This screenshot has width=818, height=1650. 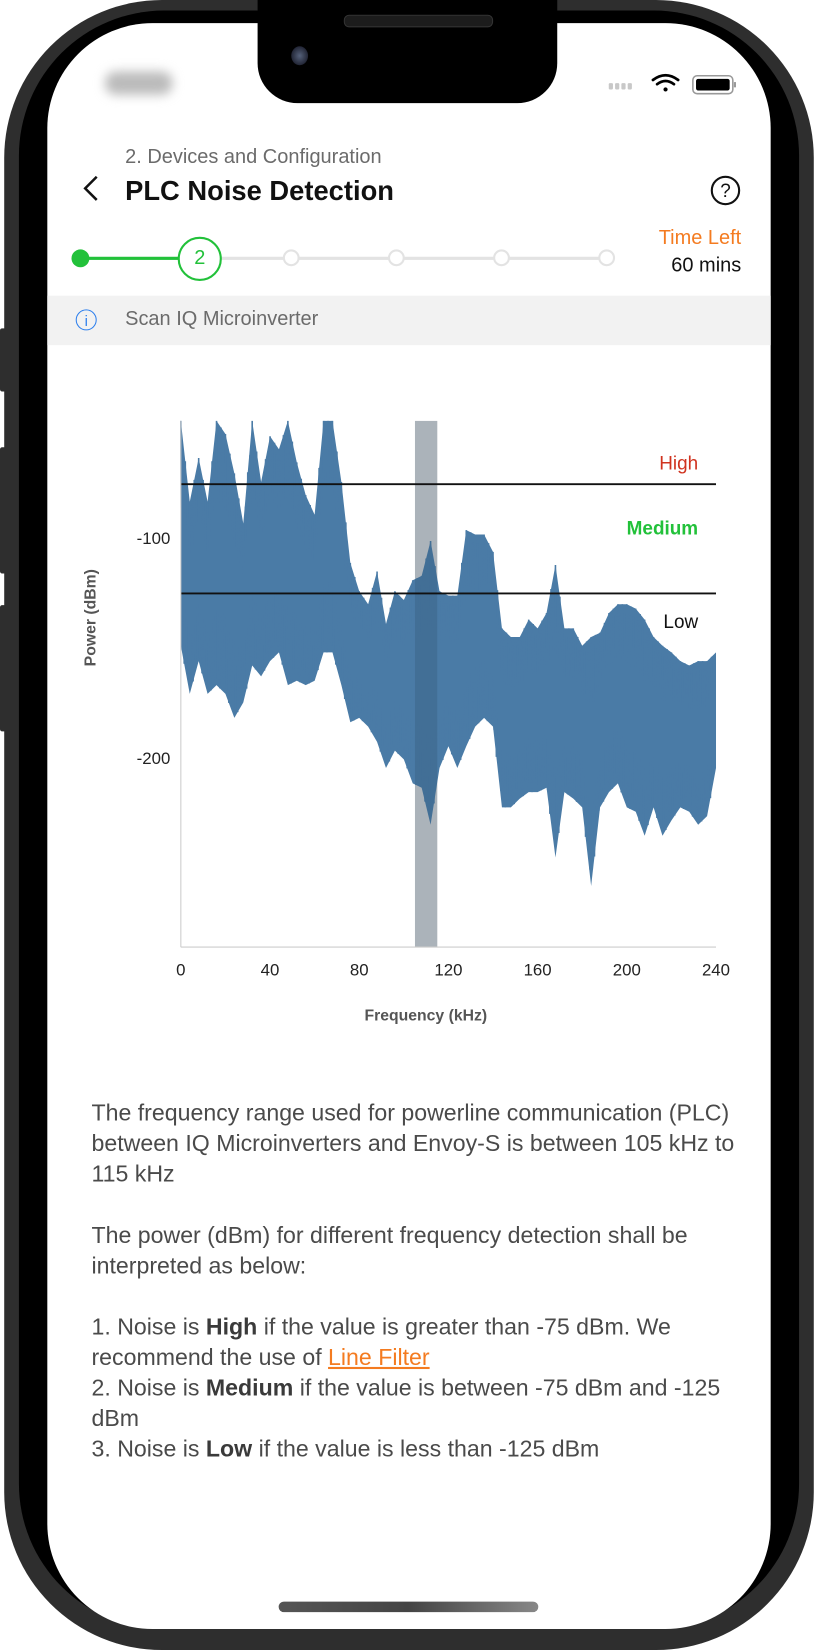 I want to click on x-tick-200: 200, so click(x=627, y=969).